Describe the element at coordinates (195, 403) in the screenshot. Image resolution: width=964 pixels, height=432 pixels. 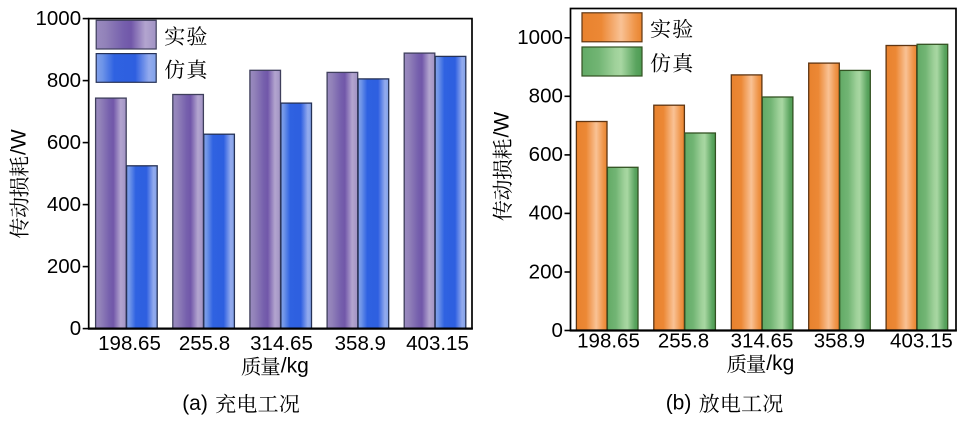
I see `svg-text: (a)` at that location.